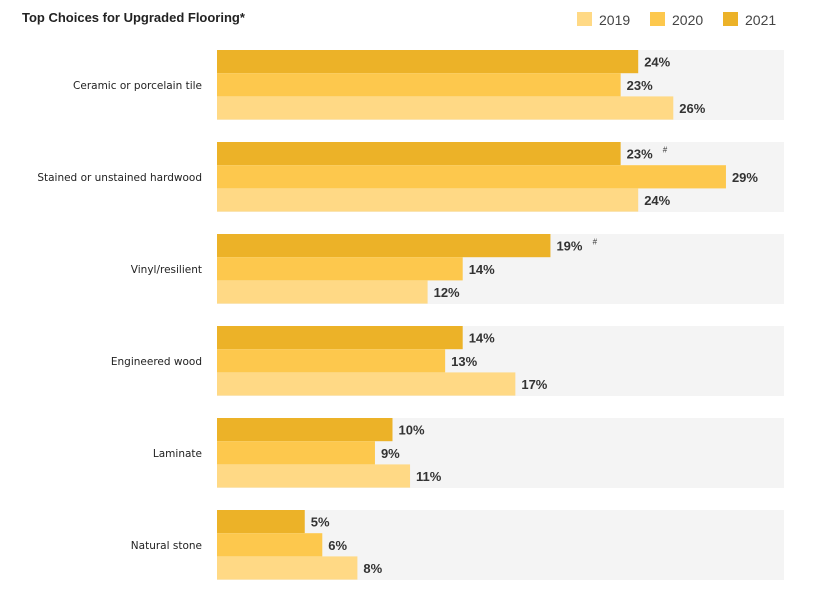 Image resolution: width=827 pixels, height=590 pixels. What do you see at coordinates (429, 476) in the screenshot?
I see `value-label: 11%` at bounding box center [429, 476].